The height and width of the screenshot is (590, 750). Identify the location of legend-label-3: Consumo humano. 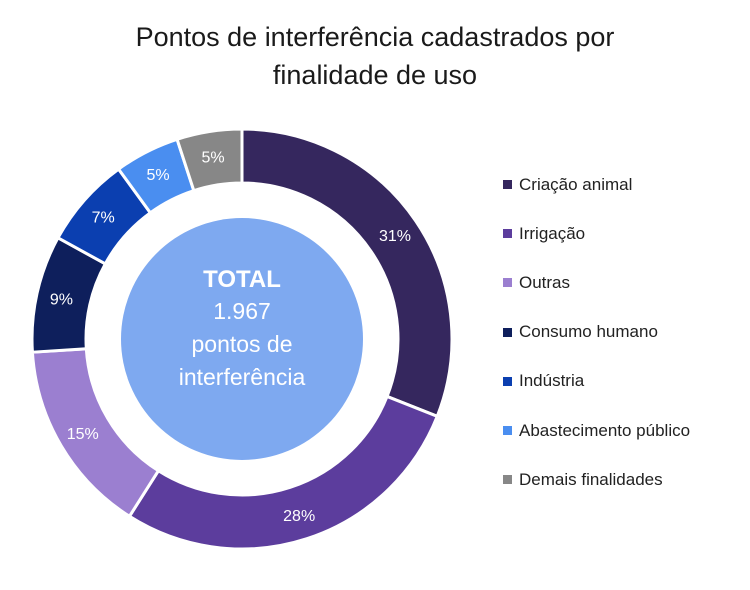
(588, 332).